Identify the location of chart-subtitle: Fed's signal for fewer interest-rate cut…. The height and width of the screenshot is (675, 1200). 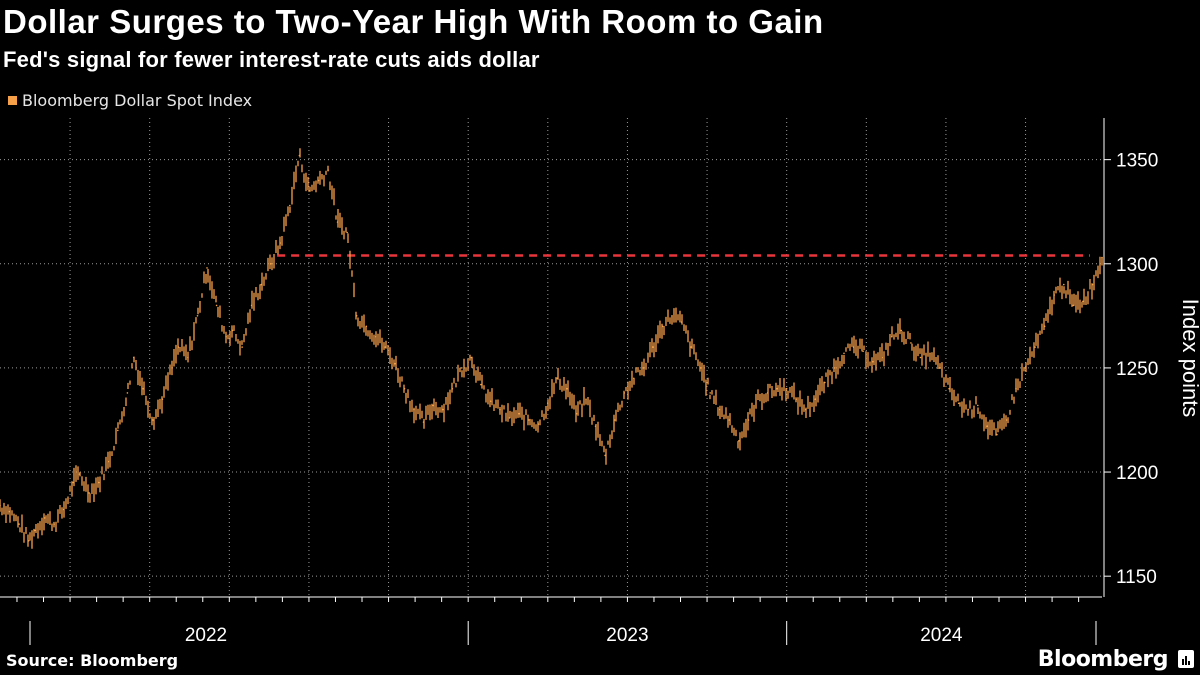
(271, 59).